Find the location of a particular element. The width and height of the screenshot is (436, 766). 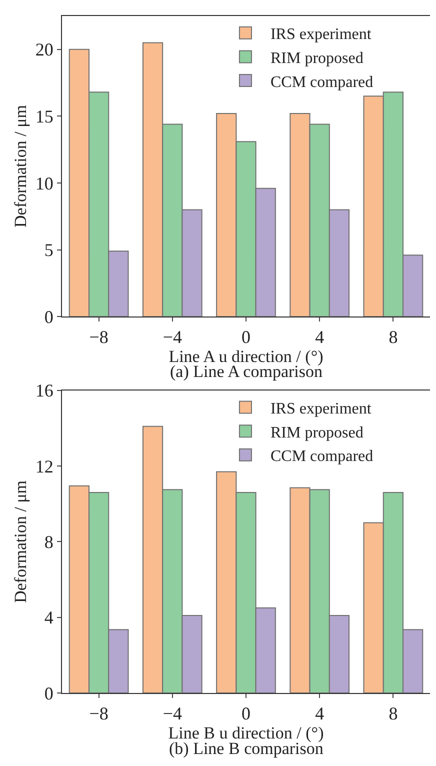

y-tick-label: 5 is located at coordinates (49, 250).